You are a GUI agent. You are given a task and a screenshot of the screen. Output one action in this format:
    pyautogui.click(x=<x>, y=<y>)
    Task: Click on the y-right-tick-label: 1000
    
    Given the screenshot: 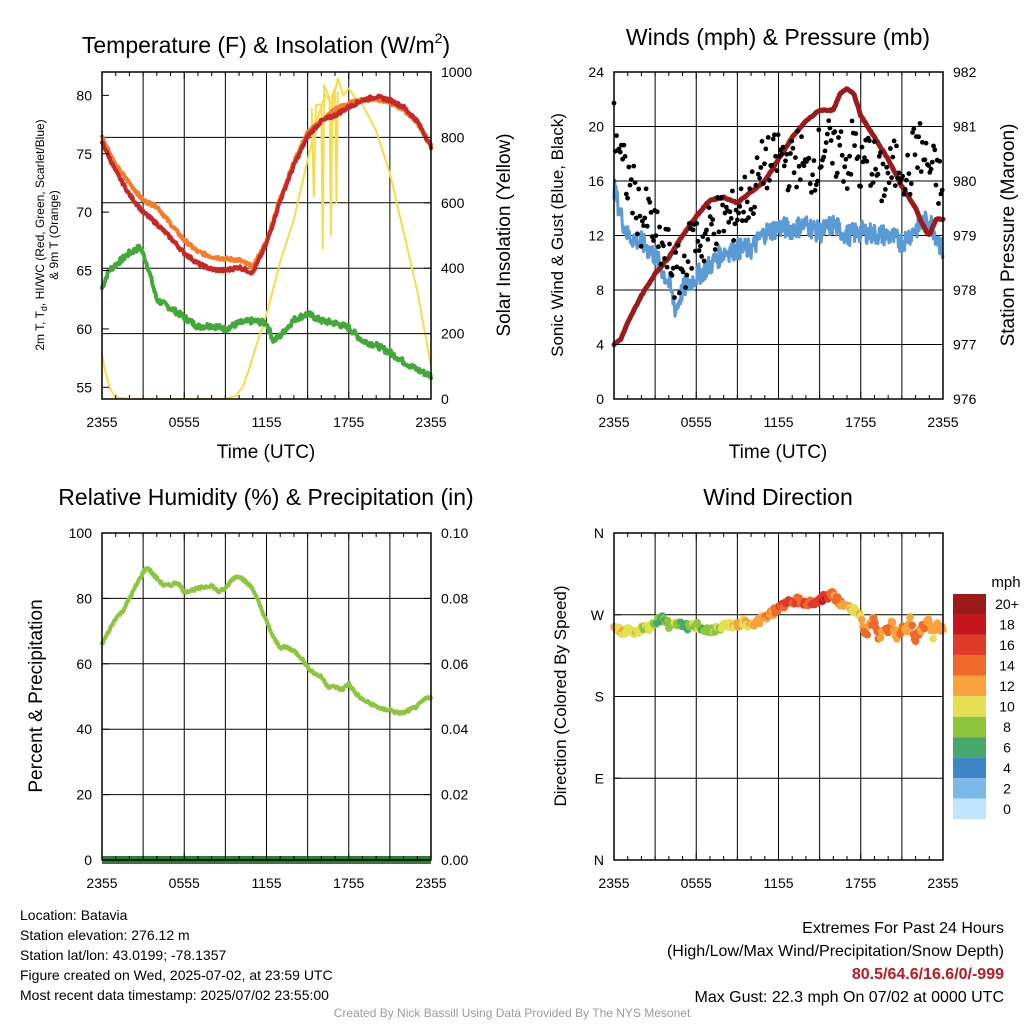 What is the action you would take?
    pyautogui.click(x=456, y=72)
    